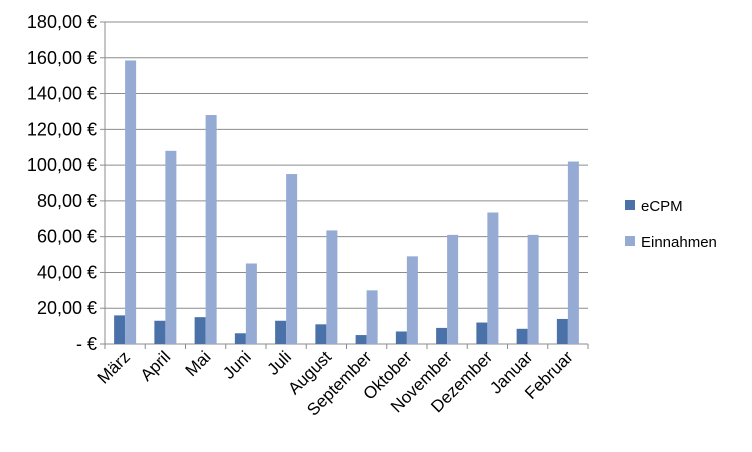 The width and height of the screenshot is (752, 452). What do you see at coordinates (533, 289) in the screenshot?
I see `bar-einnahmen-januar` at bounding box center [533, 289].